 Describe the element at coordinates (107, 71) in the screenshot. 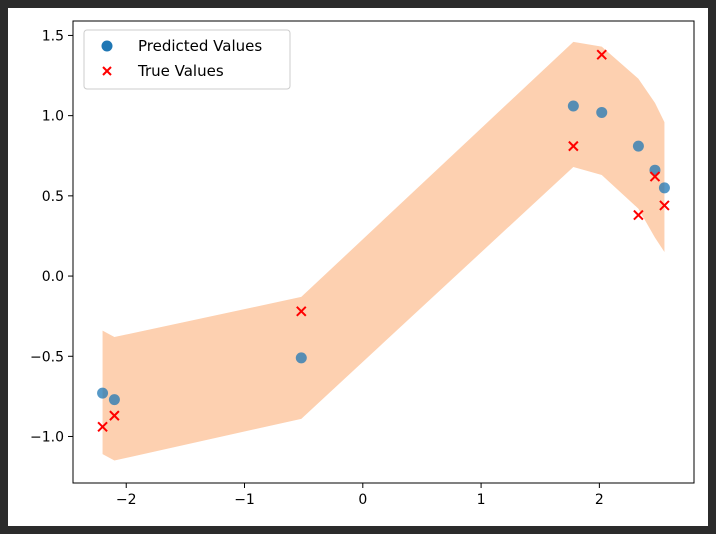

I see `legend-marker-true` at that location.